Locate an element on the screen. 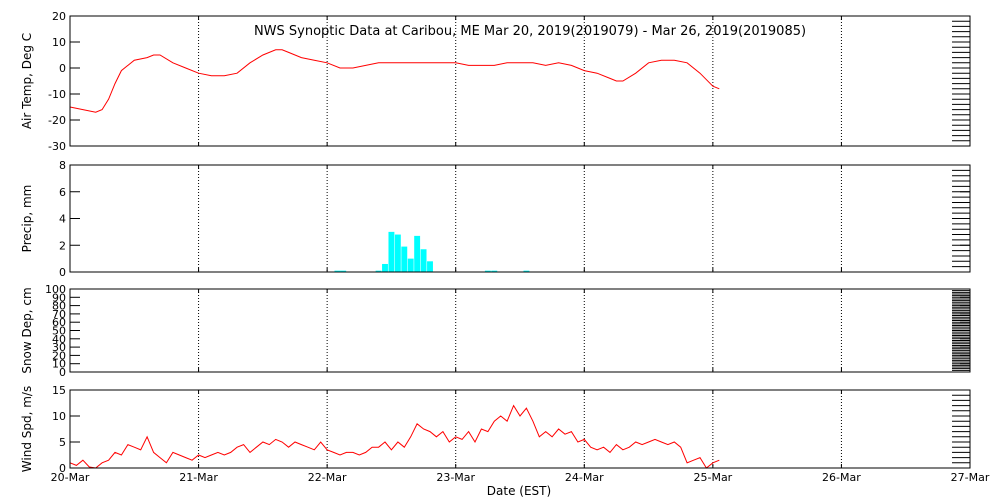 The image size is (1000, 504). x-tick-label: 20-Mar is located at coordinates (70, 477).